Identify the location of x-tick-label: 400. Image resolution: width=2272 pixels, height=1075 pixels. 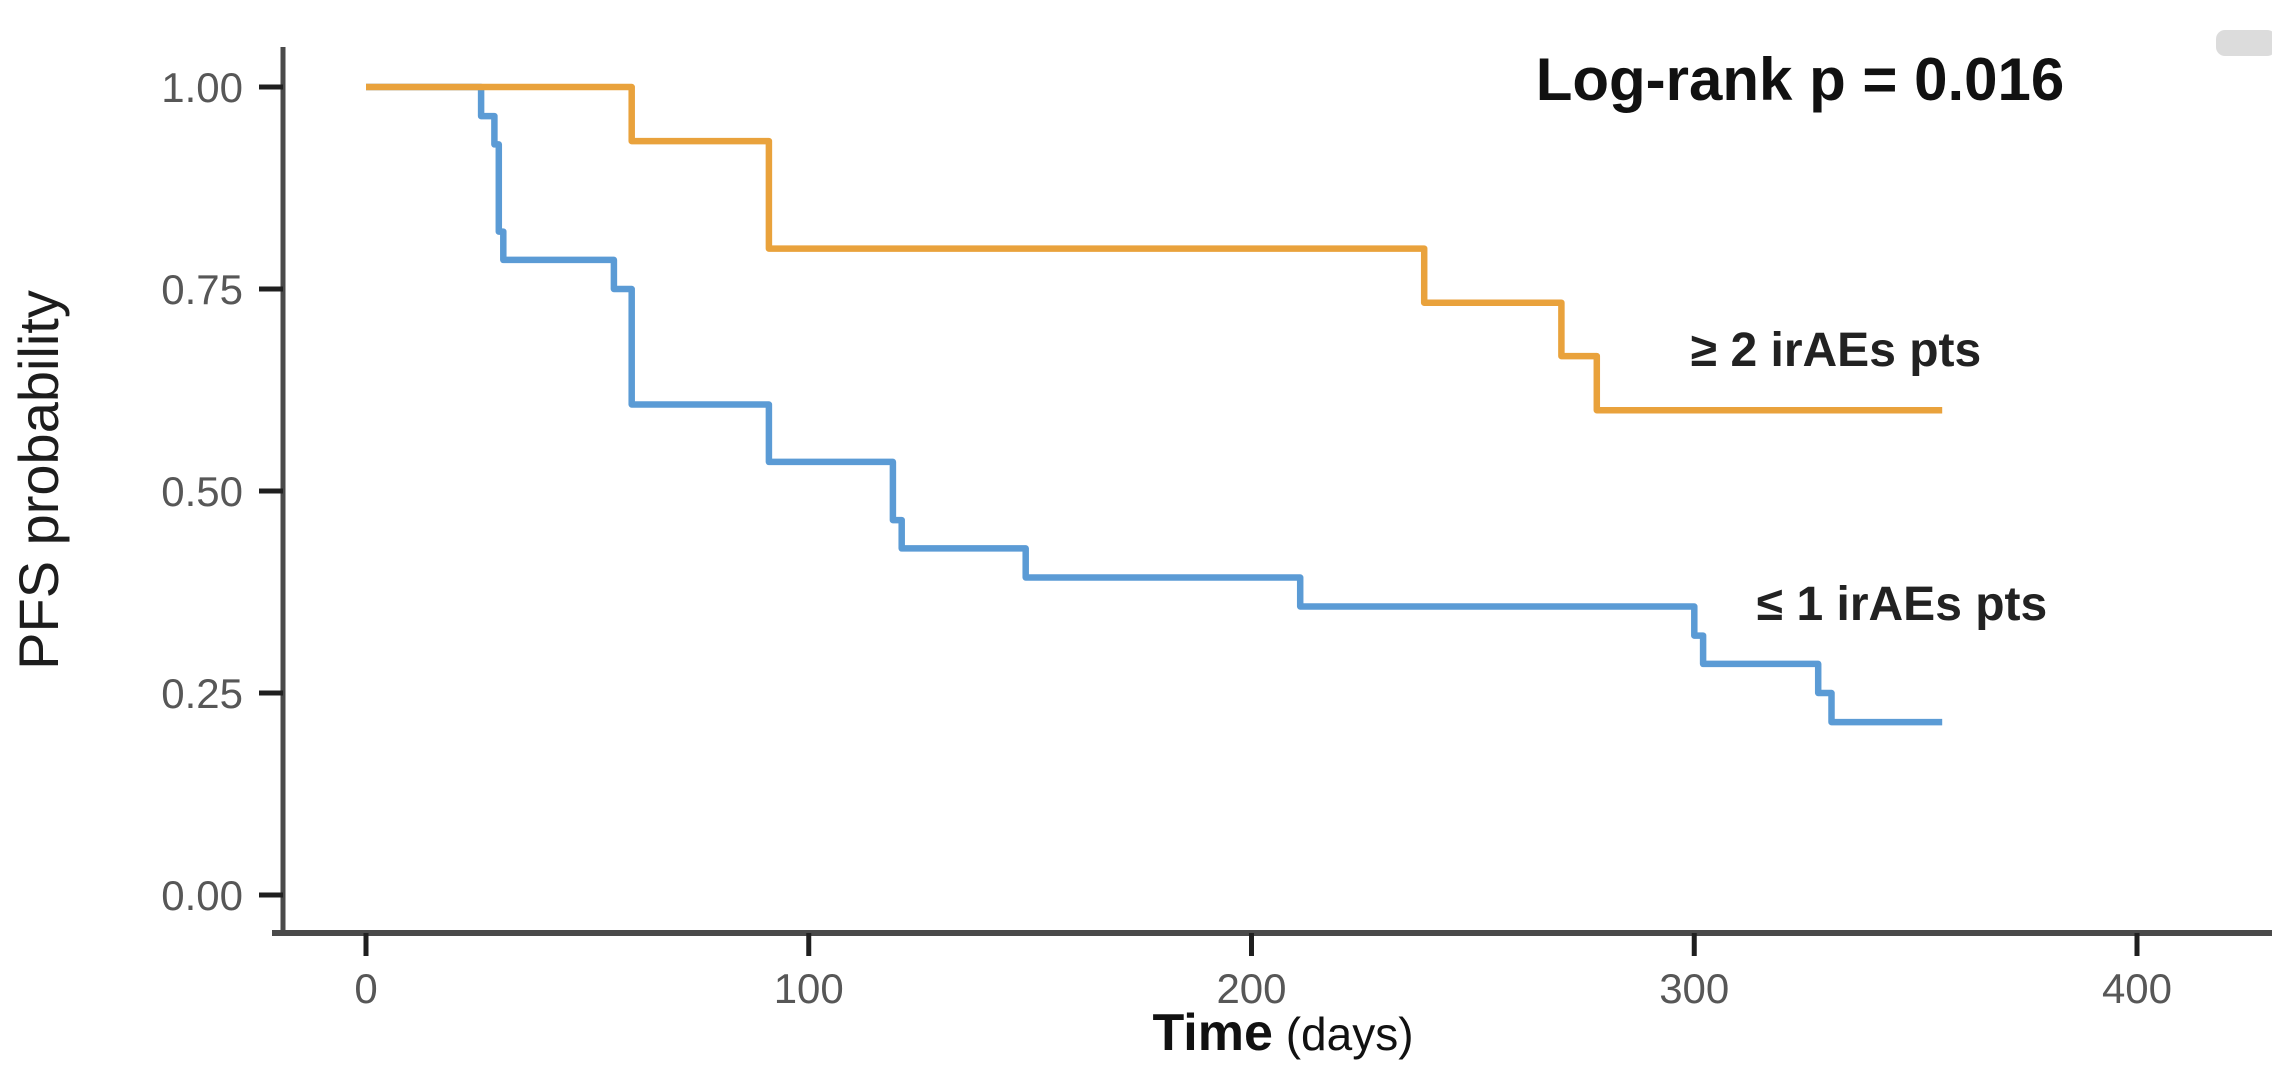
(2137, 988).